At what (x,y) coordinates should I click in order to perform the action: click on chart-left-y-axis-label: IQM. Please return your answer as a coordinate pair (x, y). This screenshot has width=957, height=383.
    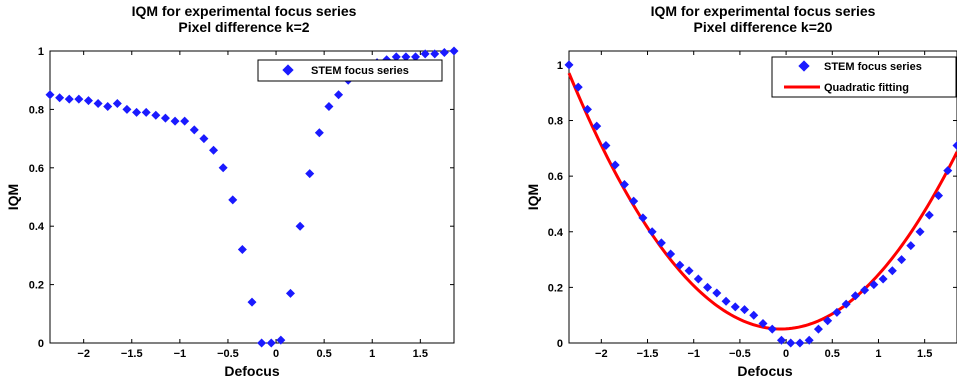
    Looking at the image, I should click on (13, 197).